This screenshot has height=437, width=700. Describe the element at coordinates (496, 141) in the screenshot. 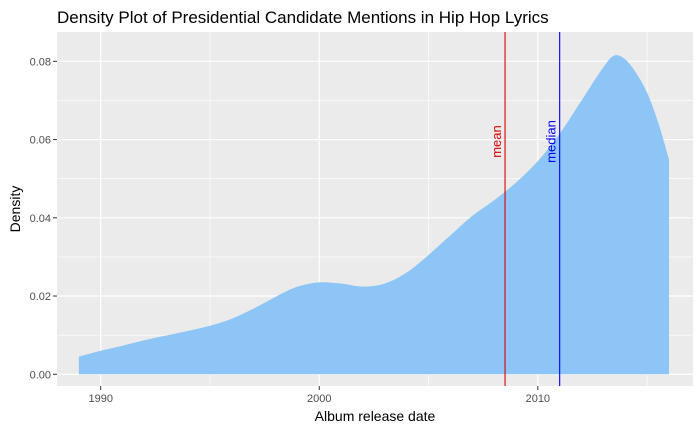

I see `mean-label: mean` at that location.